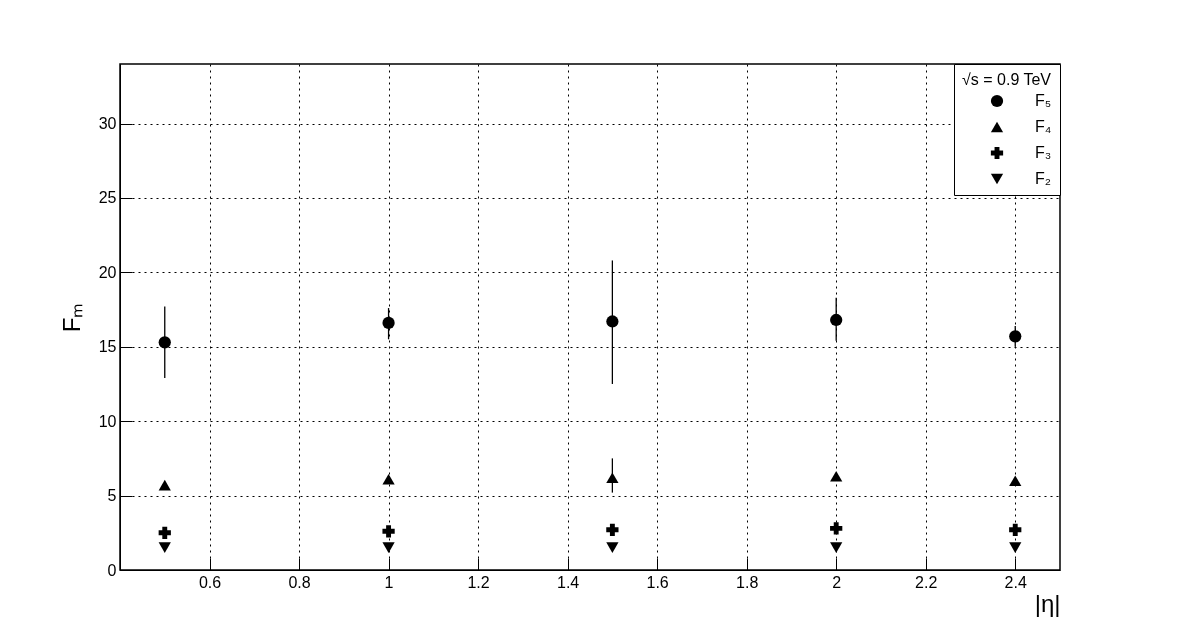 The width and height of the screenshot is (1182, 636). I want to click on legend-label: F₂, so click(1043, 178).